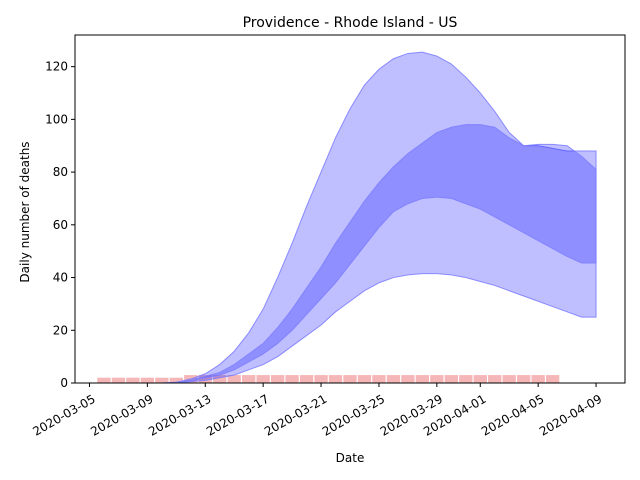  What do you see at coordinates (512, 415) in the screenshot?
I see `x-tick-label: 2020-04-05` at bounding box center [512, 415].